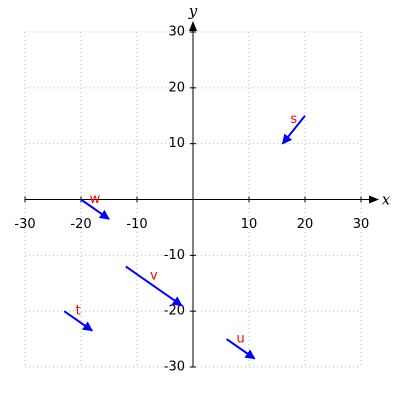 The height and width of the screenshot is (404, 400). I want to click on vector-label: w, so click(95, 199).